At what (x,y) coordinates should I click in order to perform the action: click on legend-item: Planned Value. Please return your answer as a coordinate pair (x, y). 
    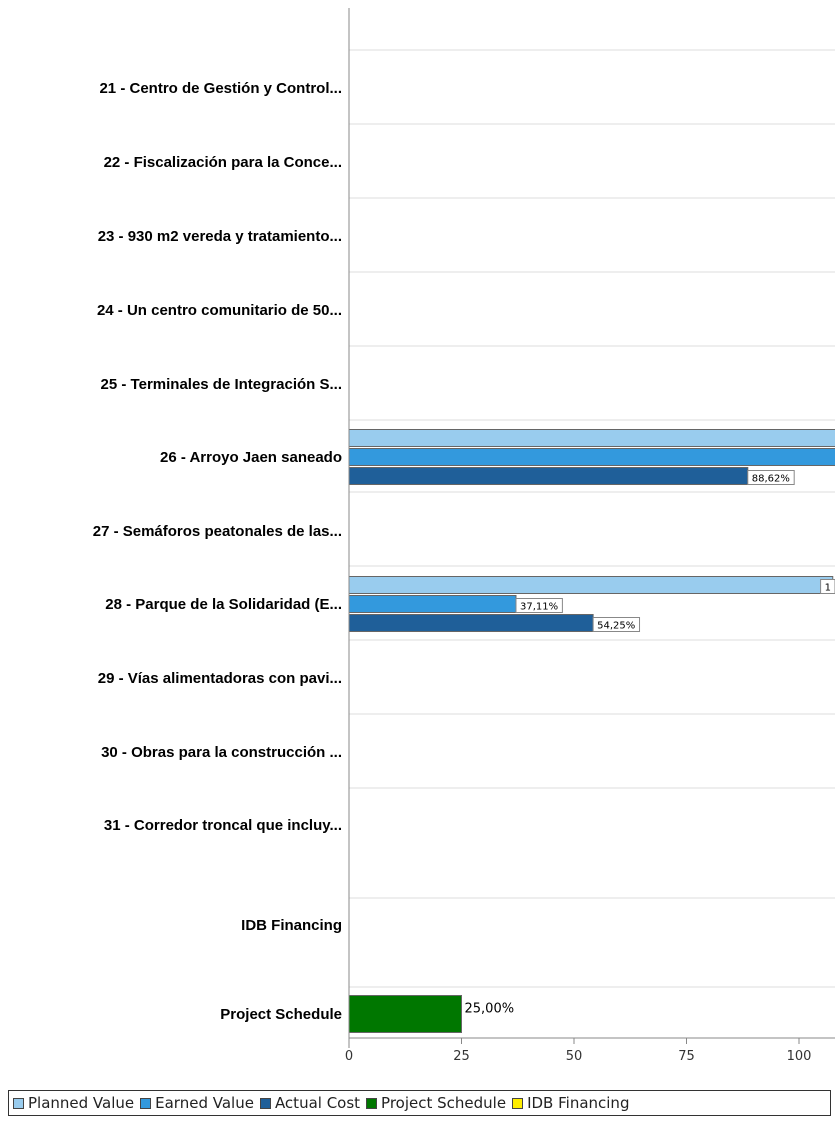
    Looking at the image, I should click on (73, 1103).